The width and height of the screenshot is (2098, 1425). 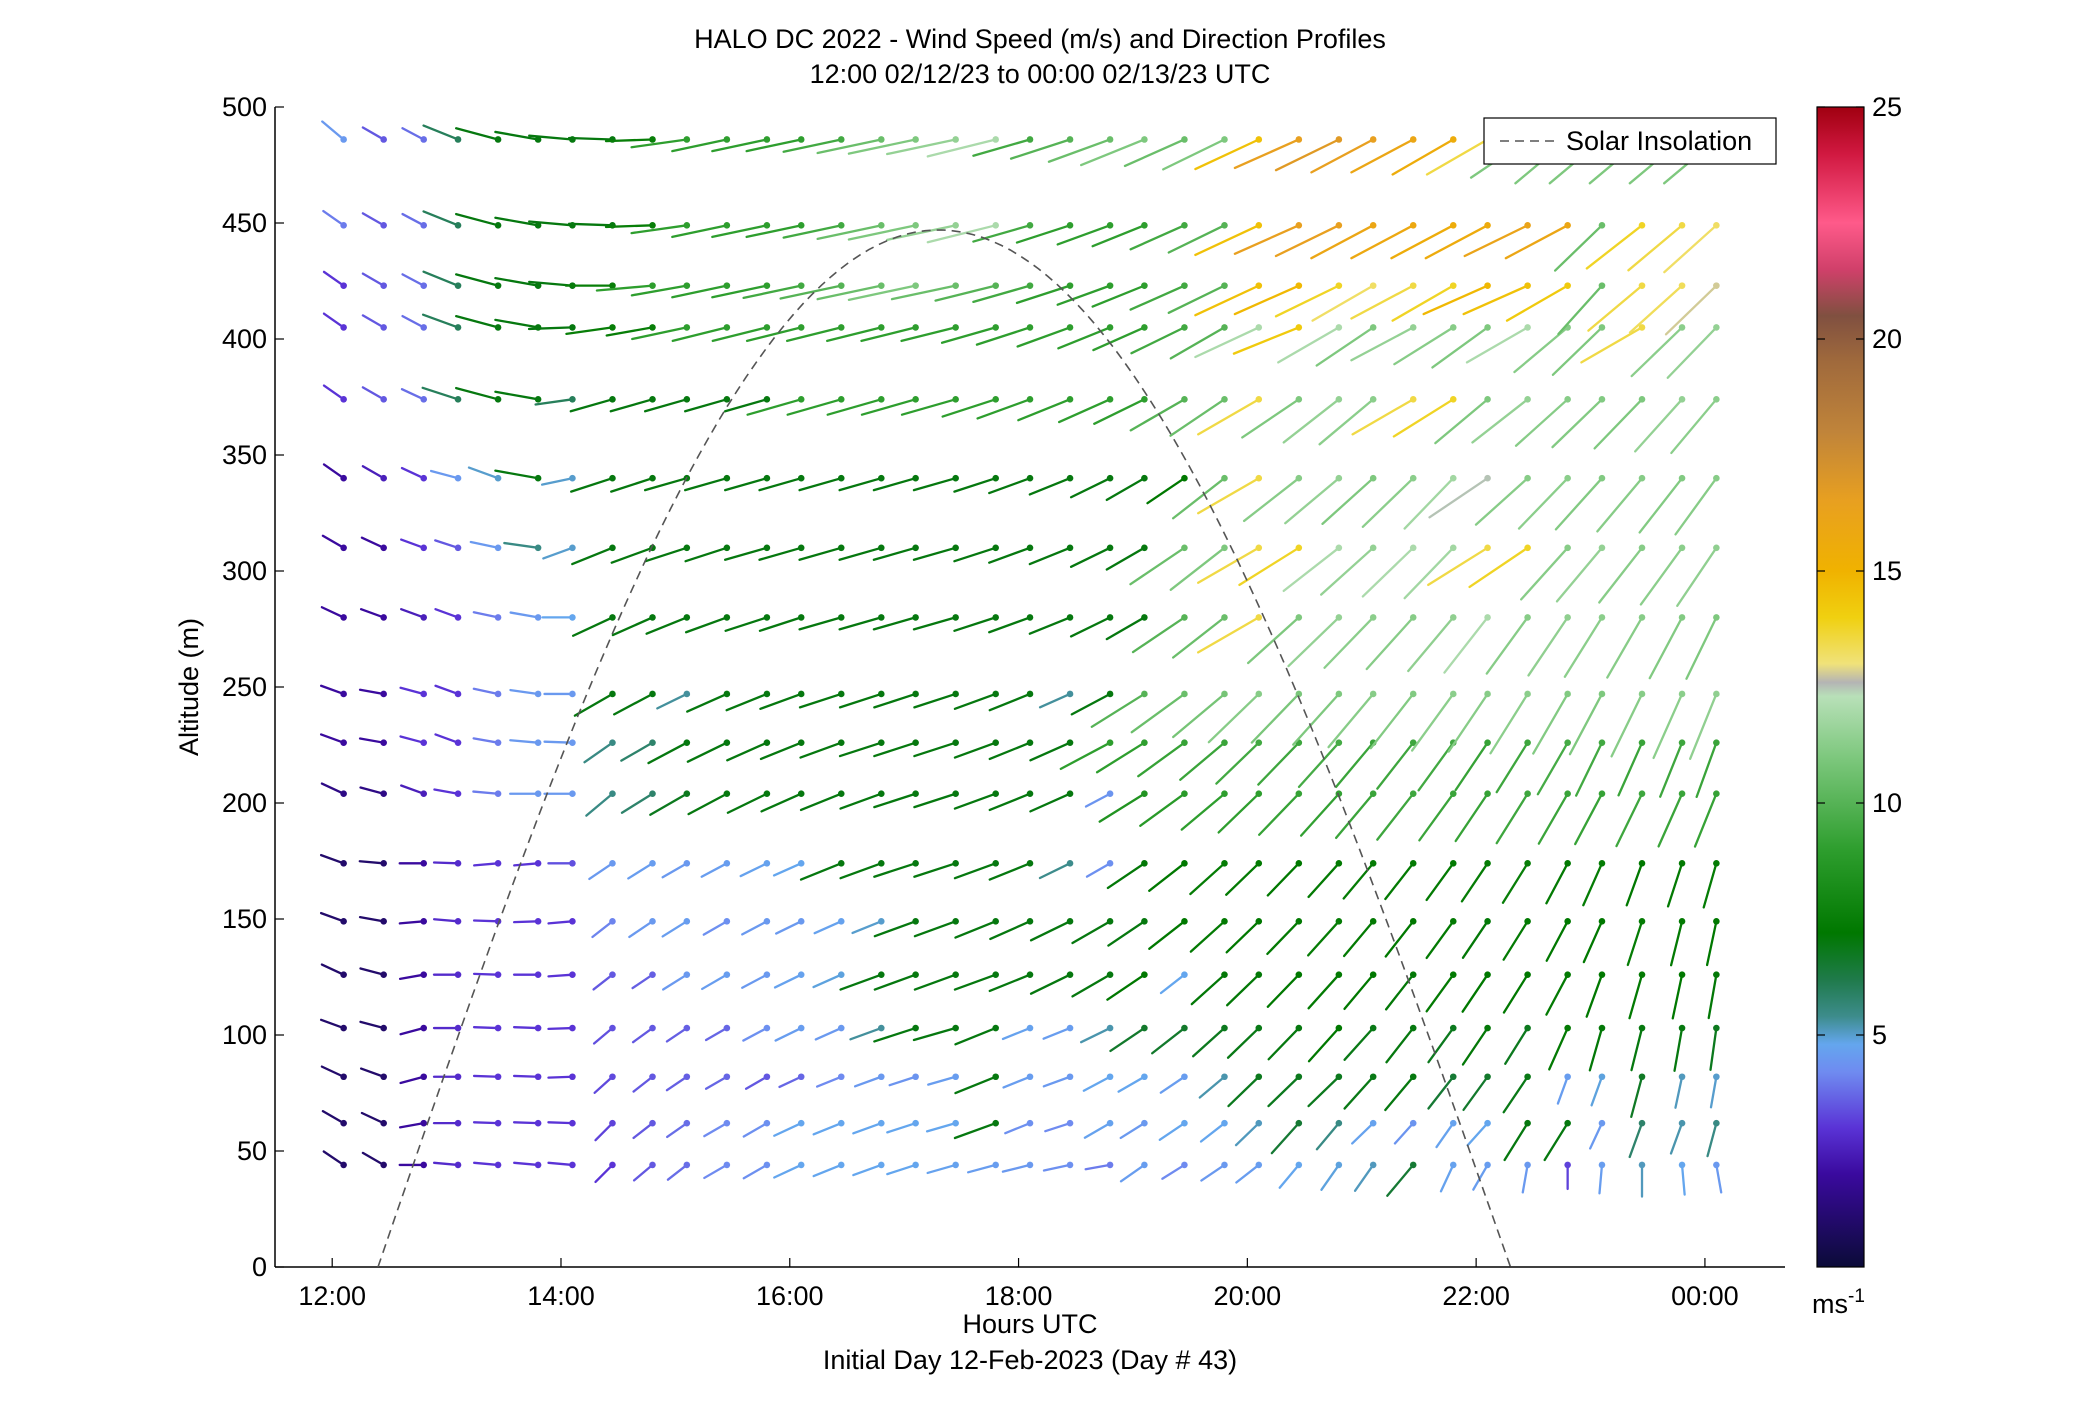 What do you see at coordinates (1887, 571) in the screenshot?
I see `colorbar-tick-label: 15` at bounding box center [1887, 571].